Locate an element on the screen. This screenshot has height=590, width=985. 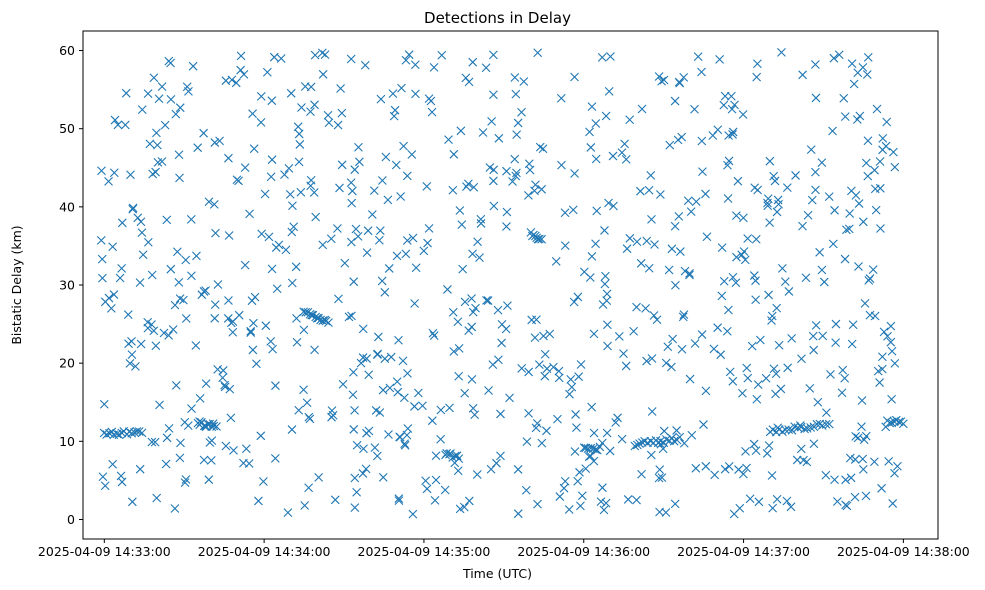
y-tick-label: 40 is located at coordinates (67, 206).